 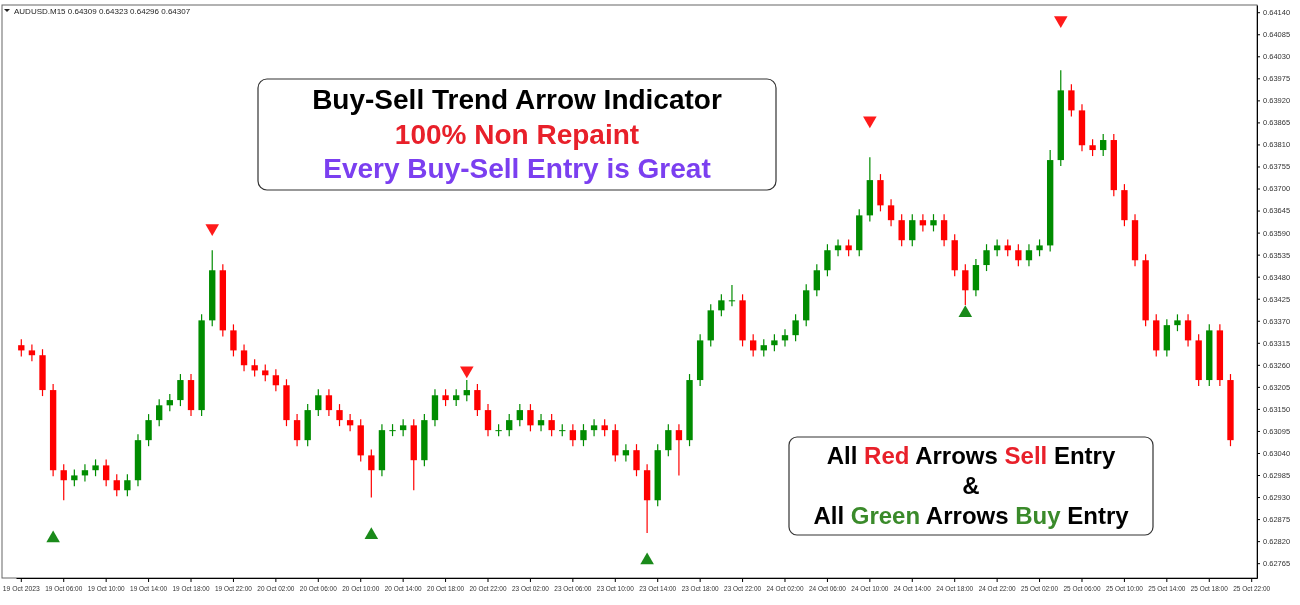 I want to click on annotation: AUDUSD.M15 0.64309 0.64323 0.64296 0.64307, so click(x=102, y=11).